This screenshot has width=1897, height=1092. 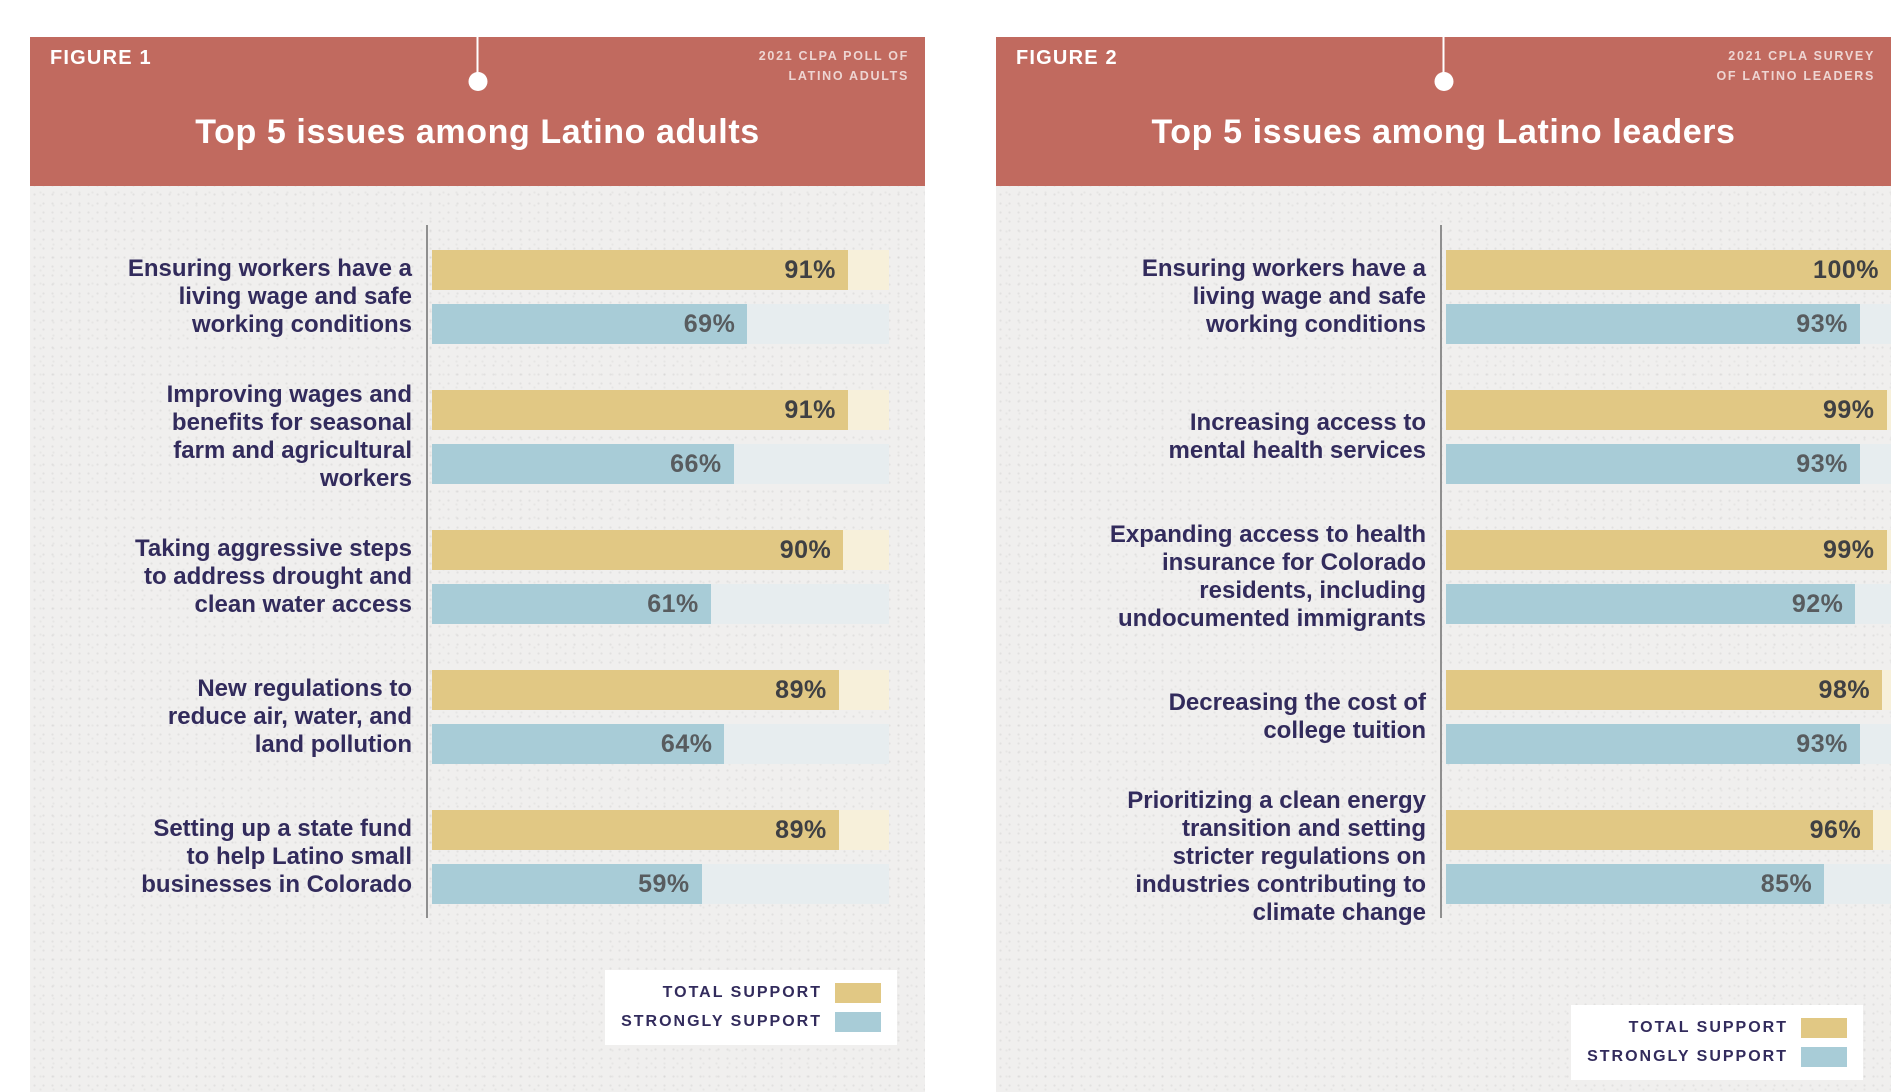 What do you see at coordinates (1817, 603) in the screenshot?
I see `value-label: 92%` at bounding box center [1817, 603].